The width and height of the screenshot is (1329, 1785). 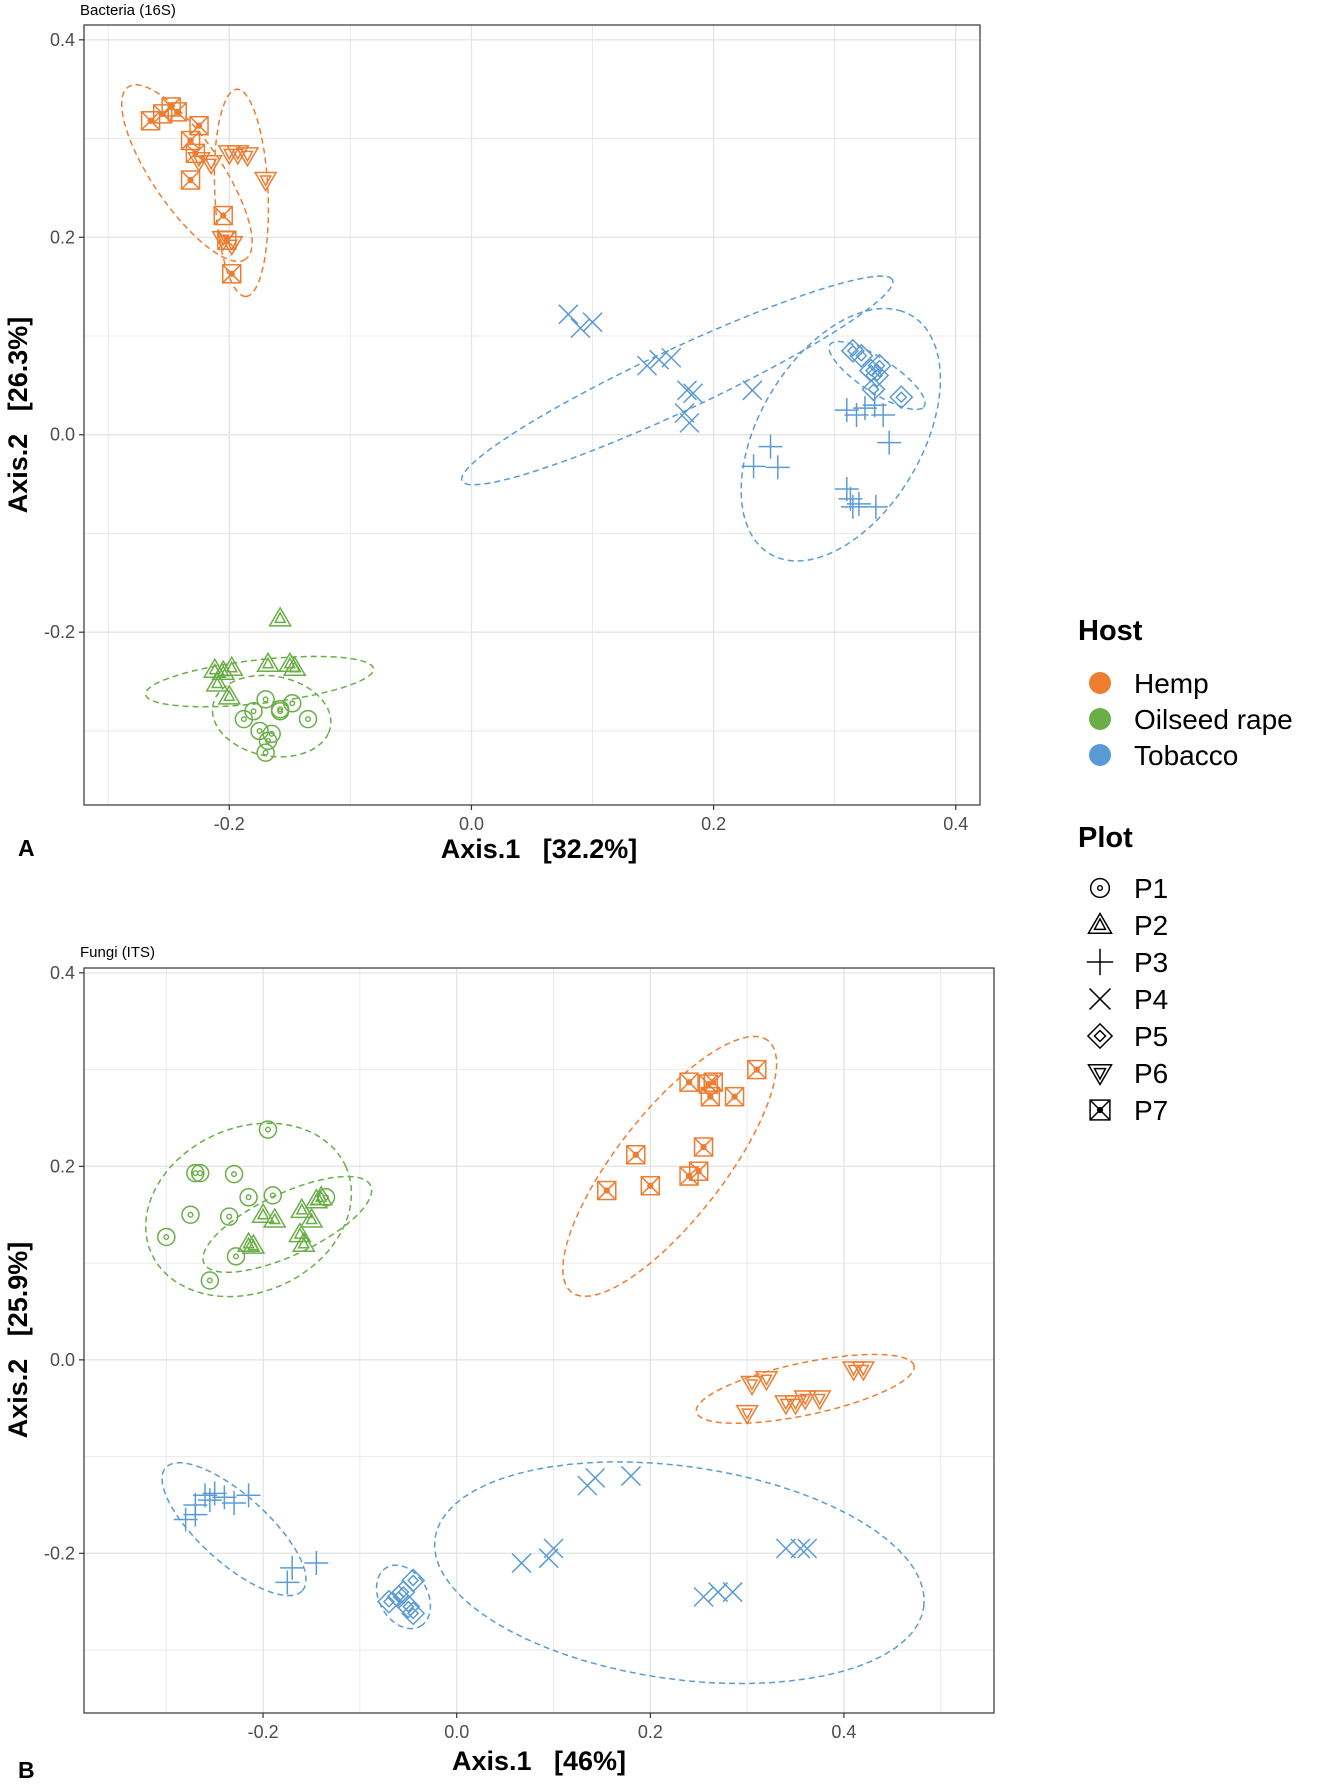 I want to click on legend-plot-p1-symbol, so click(x=1100, y=888).